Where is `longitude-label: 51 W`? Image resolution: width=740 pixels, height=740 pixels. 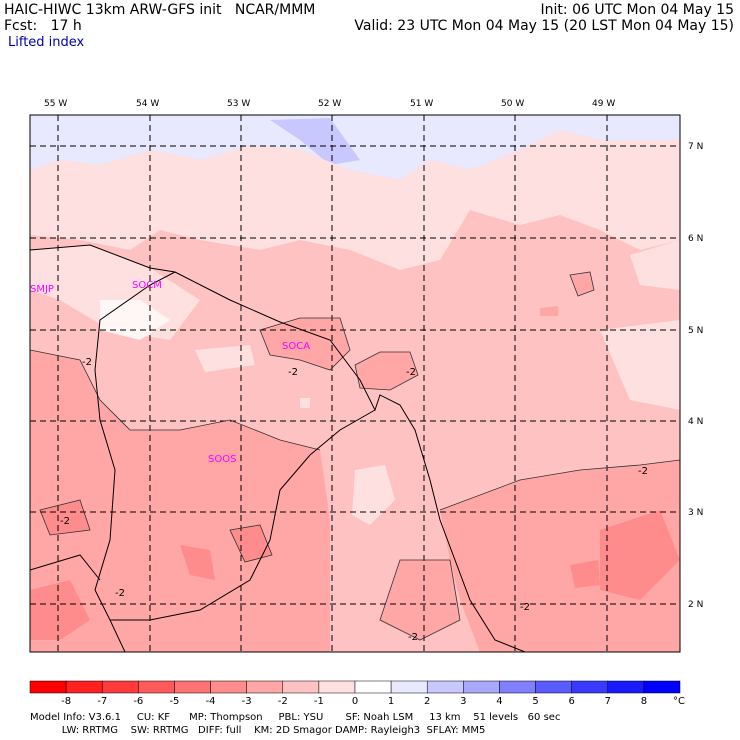
longitude-label: 51 W is located at coordinates (421, 104).